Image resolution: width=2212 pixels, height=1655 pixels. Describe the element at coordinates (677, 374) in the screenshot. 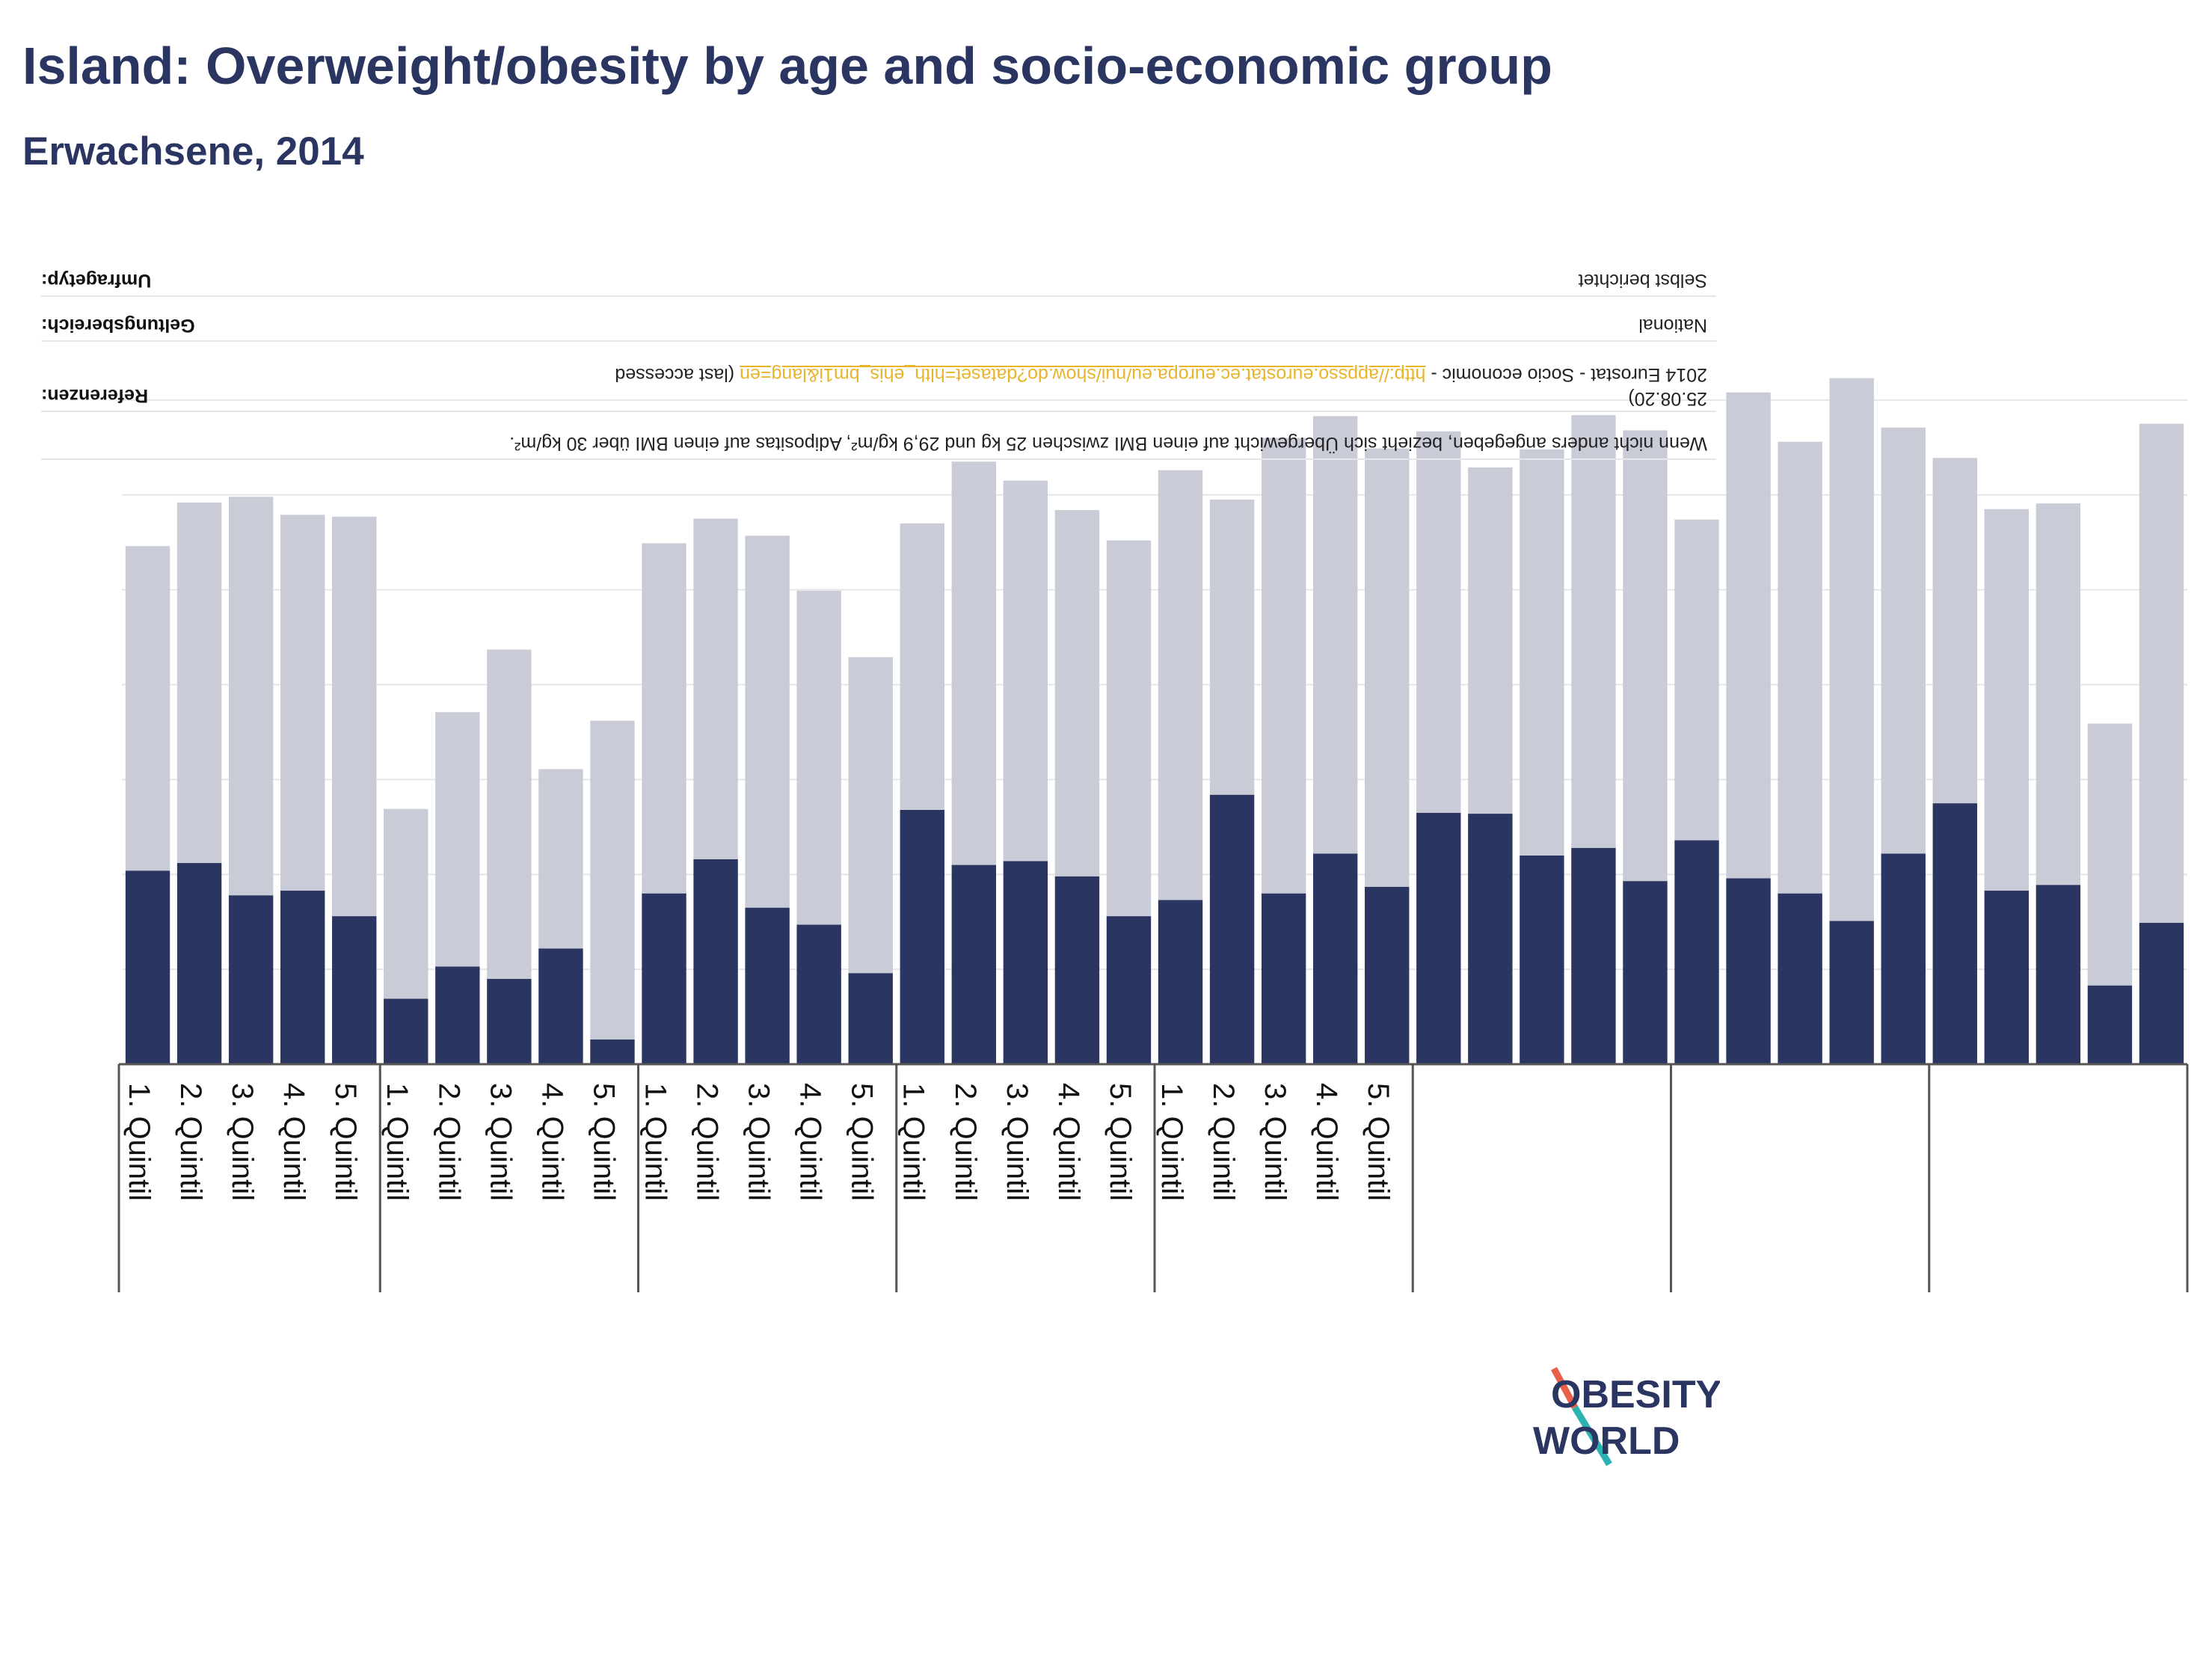

I see `references-tail: (last accessed` at that location.